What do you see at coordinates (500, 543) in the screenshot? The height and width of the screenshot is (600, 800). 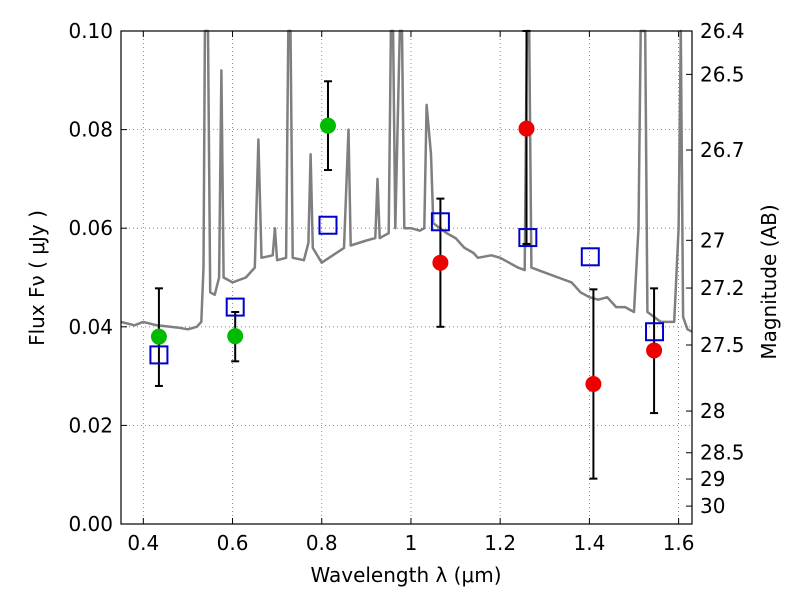 I see `x-tick-label: 1.2` at bounding box center [500, 543].